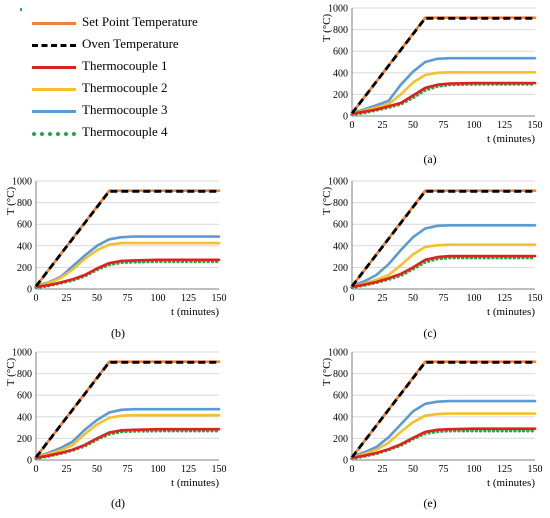 The height and width of the screenshot is (518, 550). I want to click on legend-label-oven: Oven Temperature, so click(130, 43).